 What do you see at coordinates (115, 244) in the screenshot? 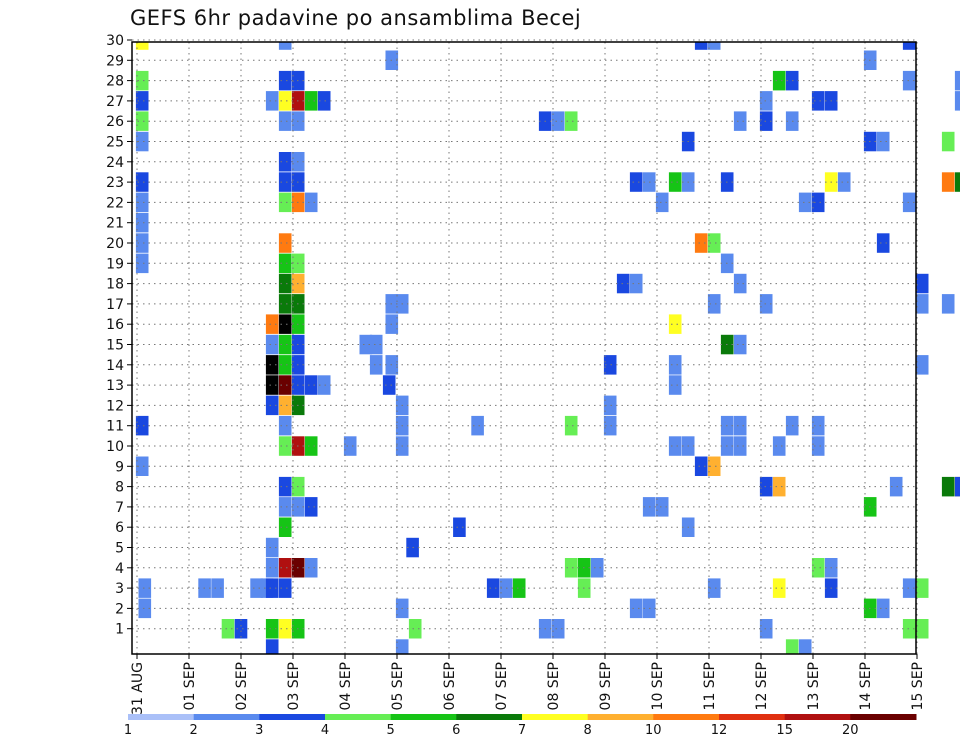
I see `y-tick-label: 20` at bounding box center [115, 244].